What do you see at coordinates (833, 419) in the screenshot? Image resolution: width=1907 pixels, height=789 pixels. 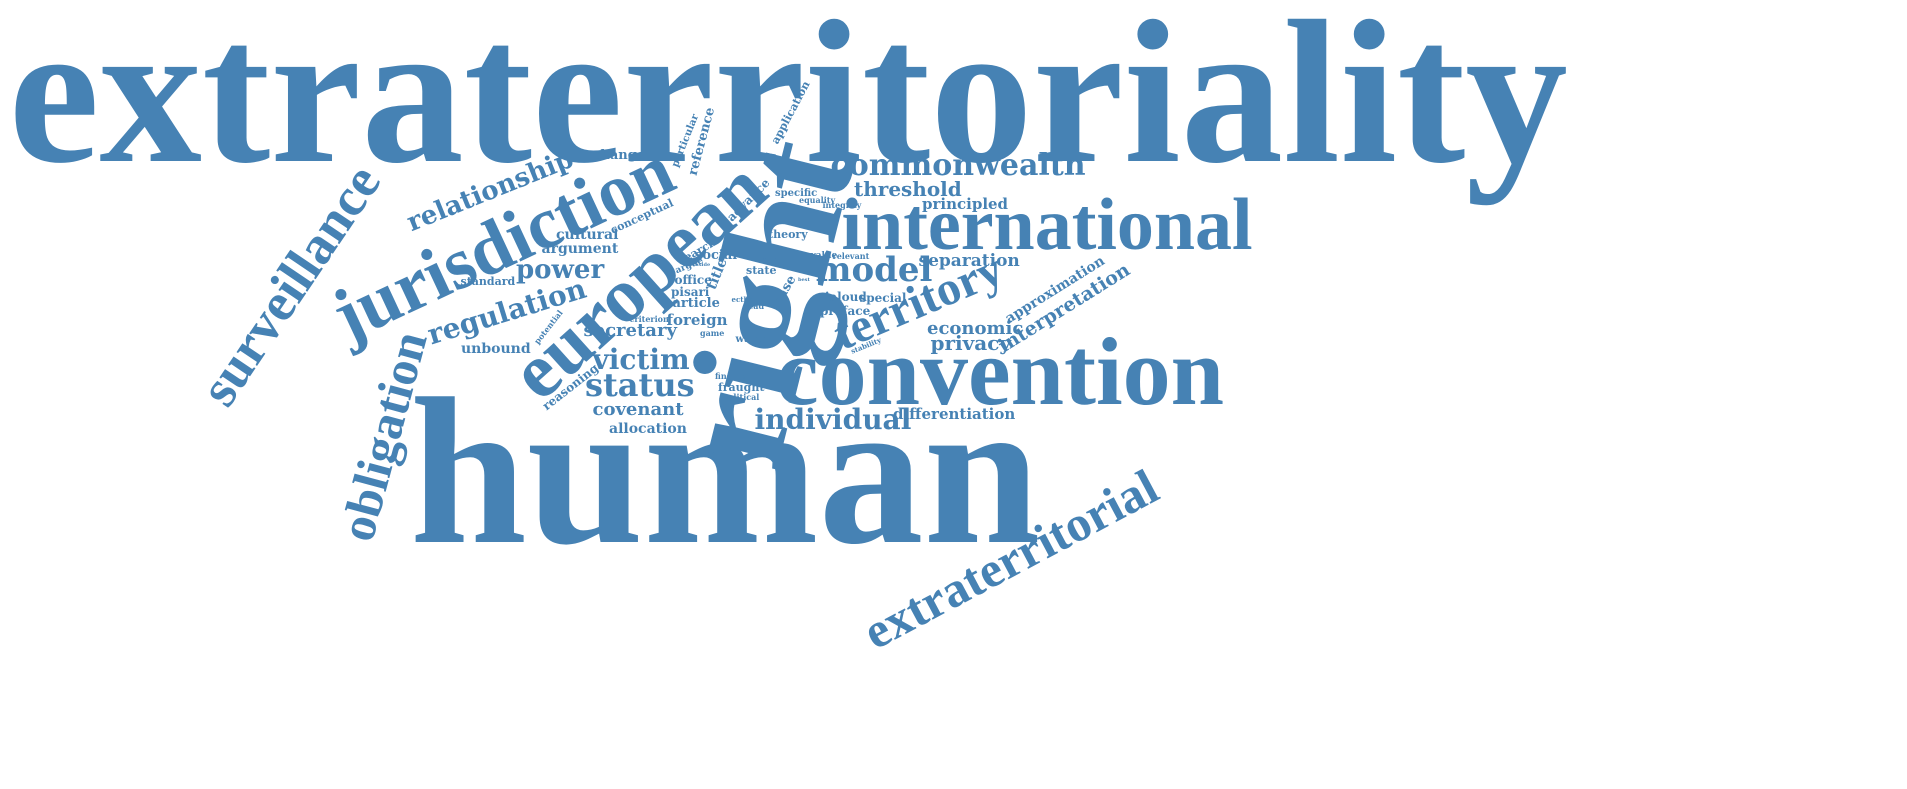 I see `word: individual` at bounding box center [833, 419].